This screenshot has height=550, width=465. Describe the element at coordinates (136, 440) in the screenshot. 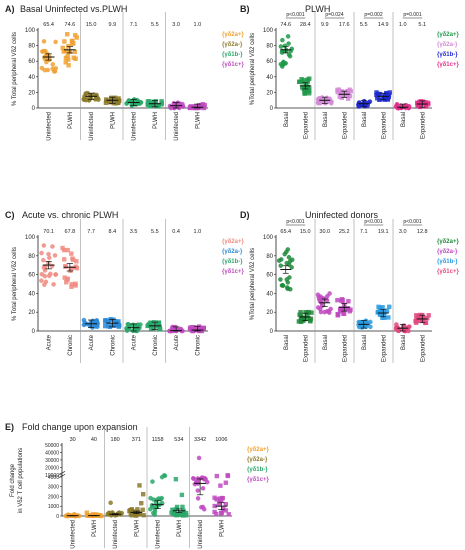

I see `median-label: 371` at that location.